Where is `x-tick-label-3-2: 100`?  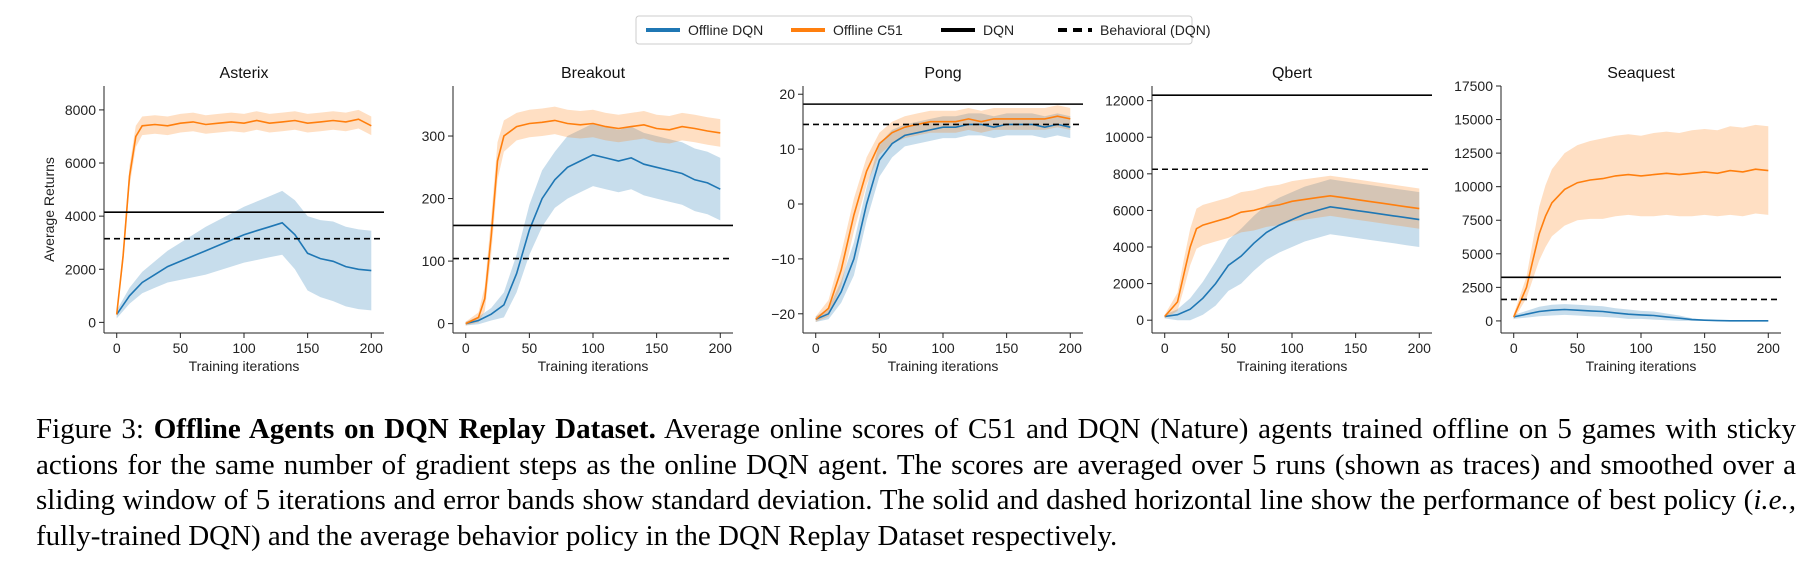
x-tick-label-3-2: 100 is located at coordinates (1292, 348).